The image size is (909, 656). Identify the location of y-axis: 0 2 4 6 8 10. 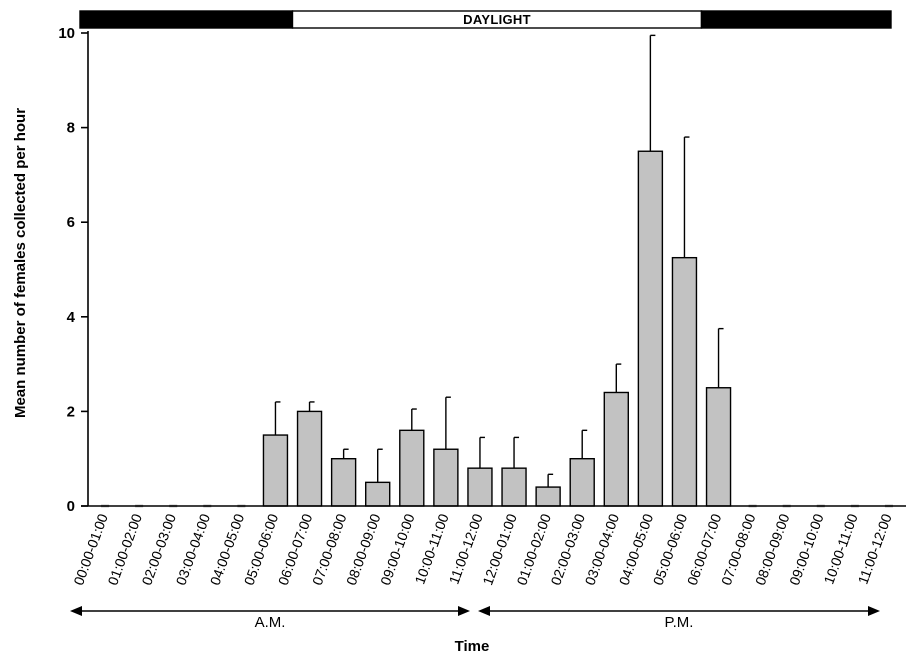
(73, 270).